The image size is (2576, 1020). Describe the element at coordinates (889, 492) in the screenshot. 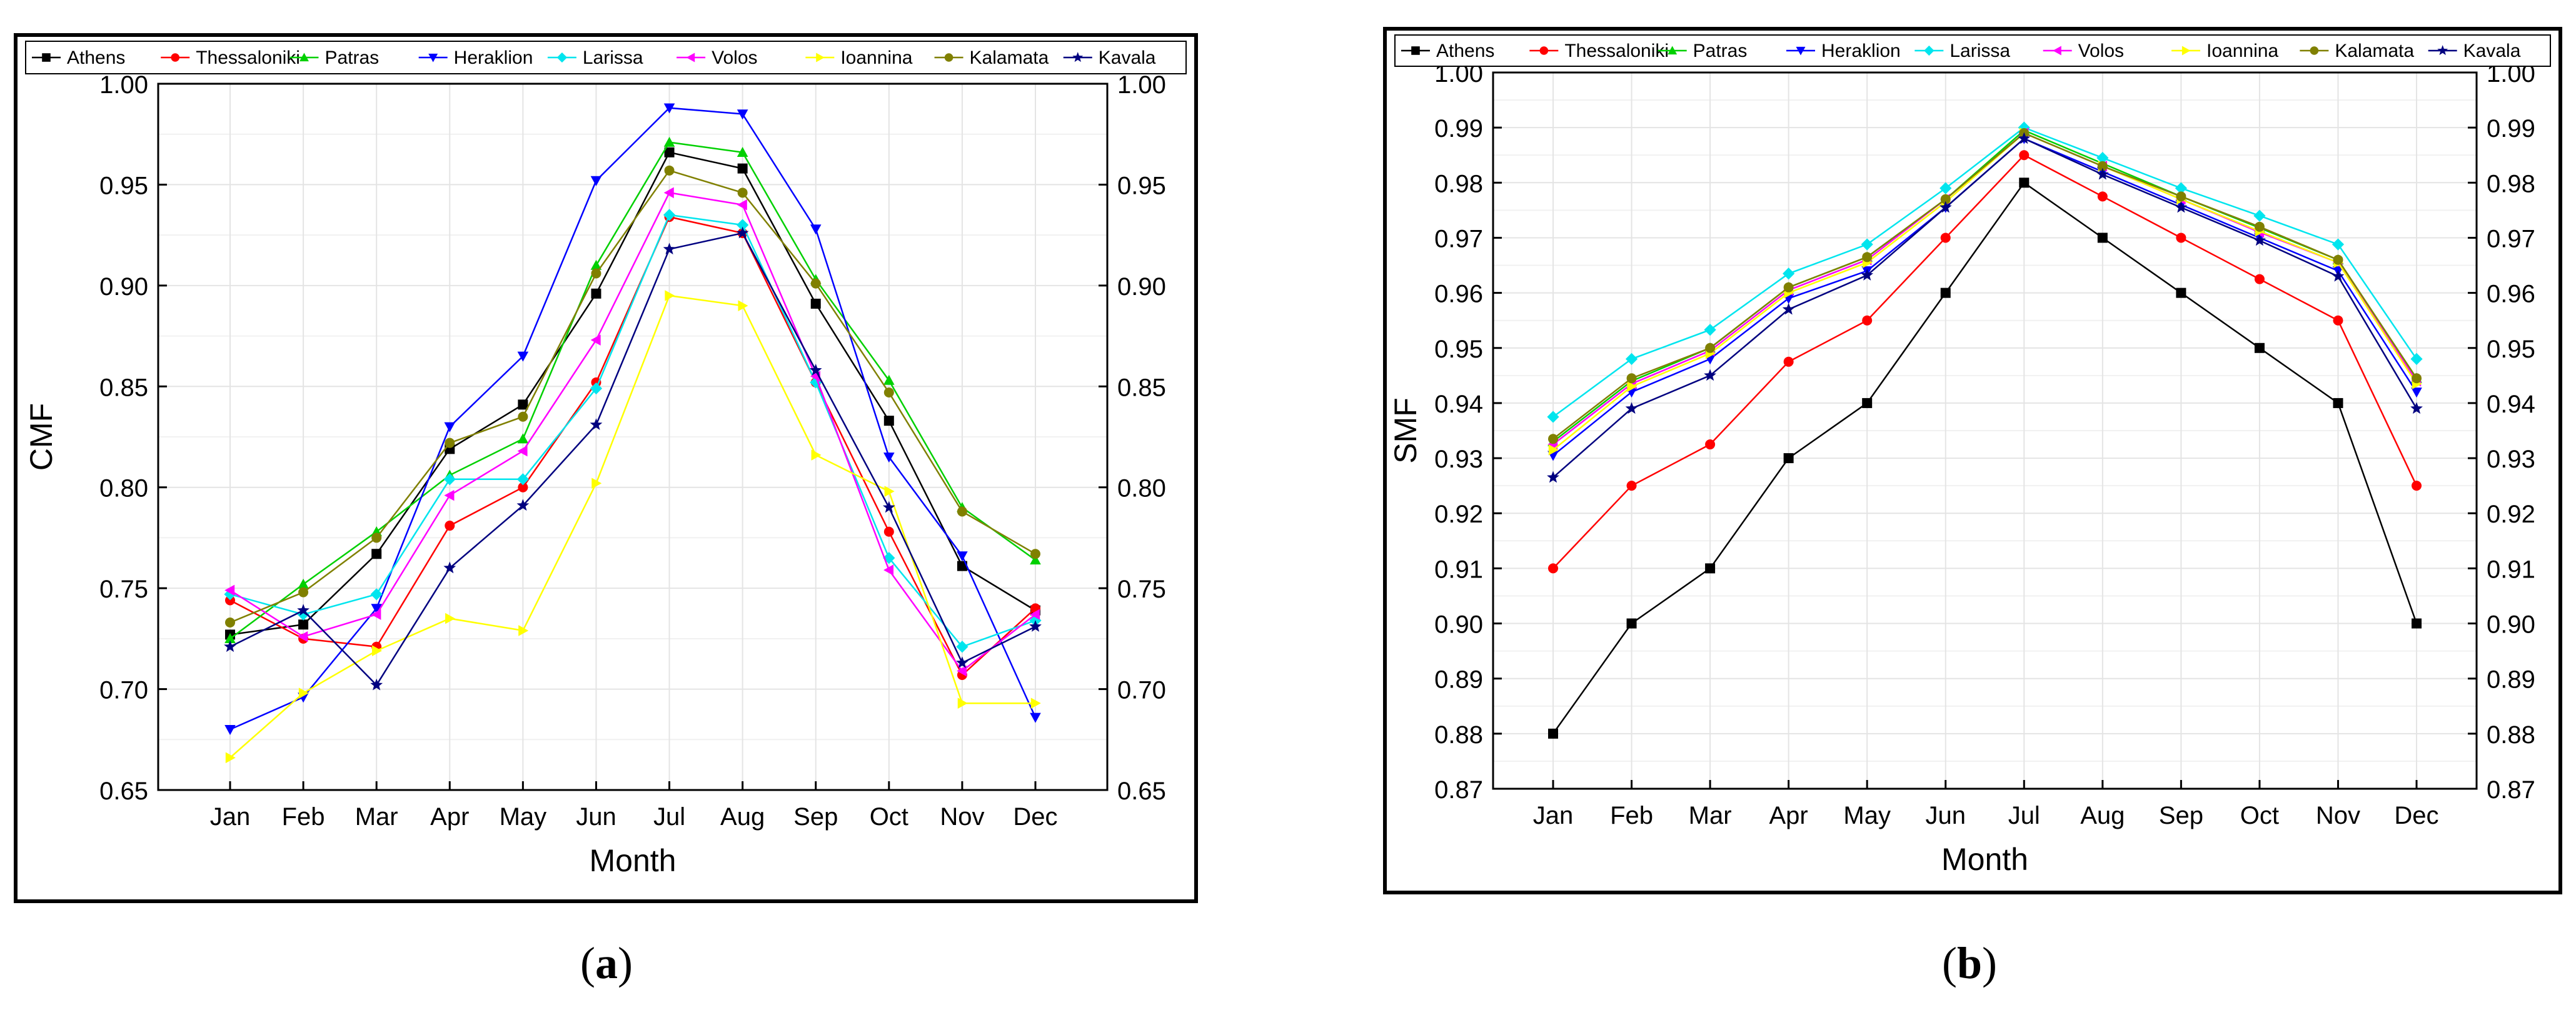

I see `chart-a-point-ioannina-oct` at that location.